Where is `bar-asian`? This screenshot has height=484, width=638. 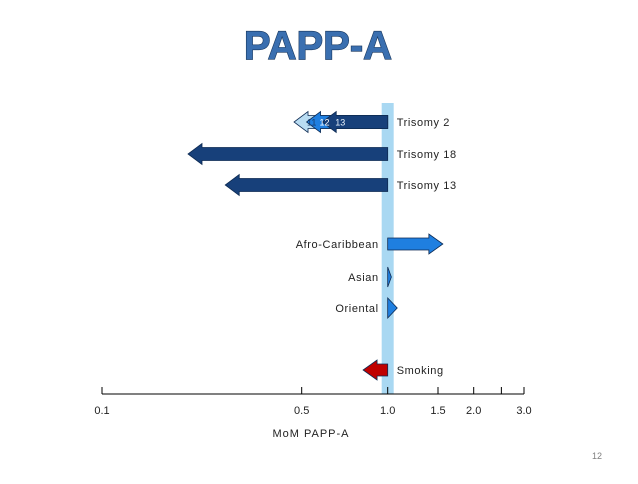 bar-asian is located at coordinates (389, 277).